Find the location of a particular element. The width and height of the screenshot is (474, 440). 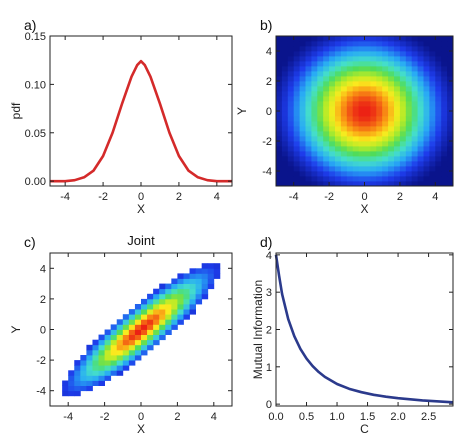

x-tick-label: 0 is located at coordinates (141, 197).